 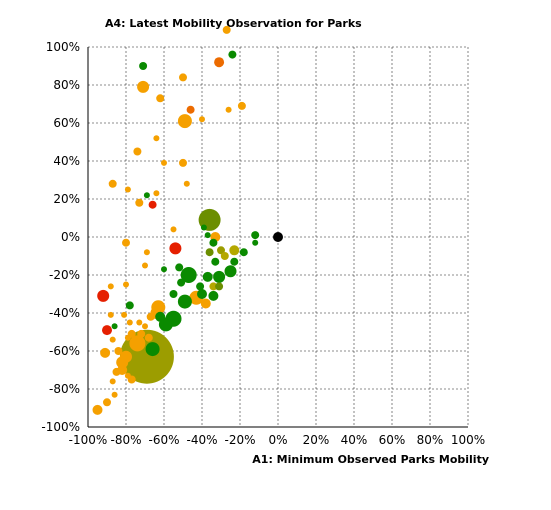 What do you see at coordinates (163, 440) in the screenshot?
I see `x-tick-label: -60%` at bounding box center [163, 440].